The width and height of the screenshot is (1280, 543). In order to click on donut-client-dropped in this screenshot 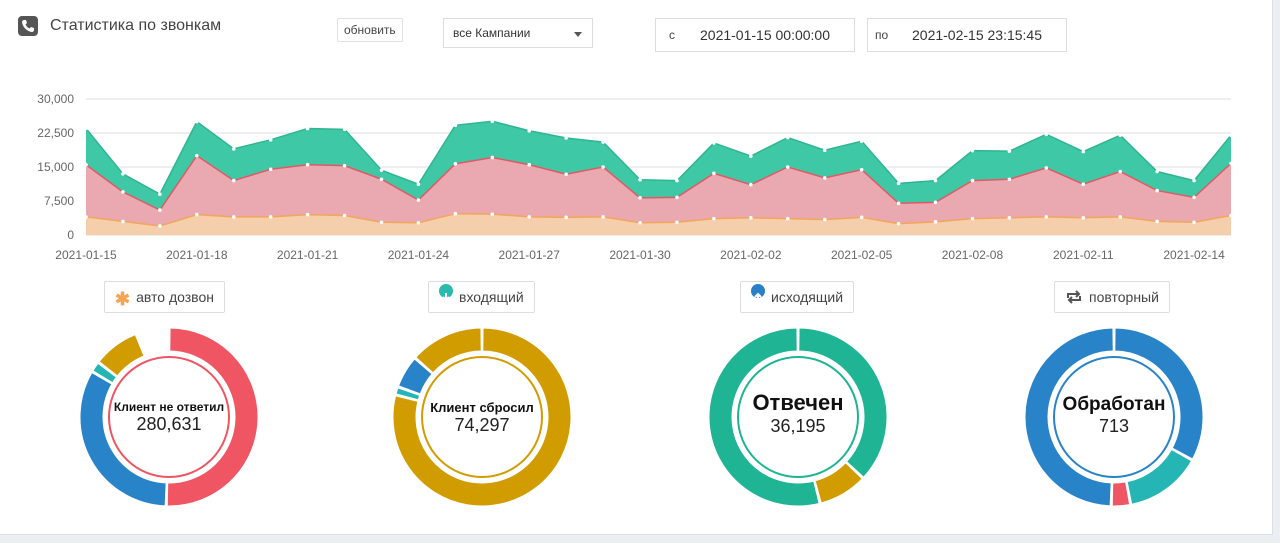, I will do `click(482, 417)`.